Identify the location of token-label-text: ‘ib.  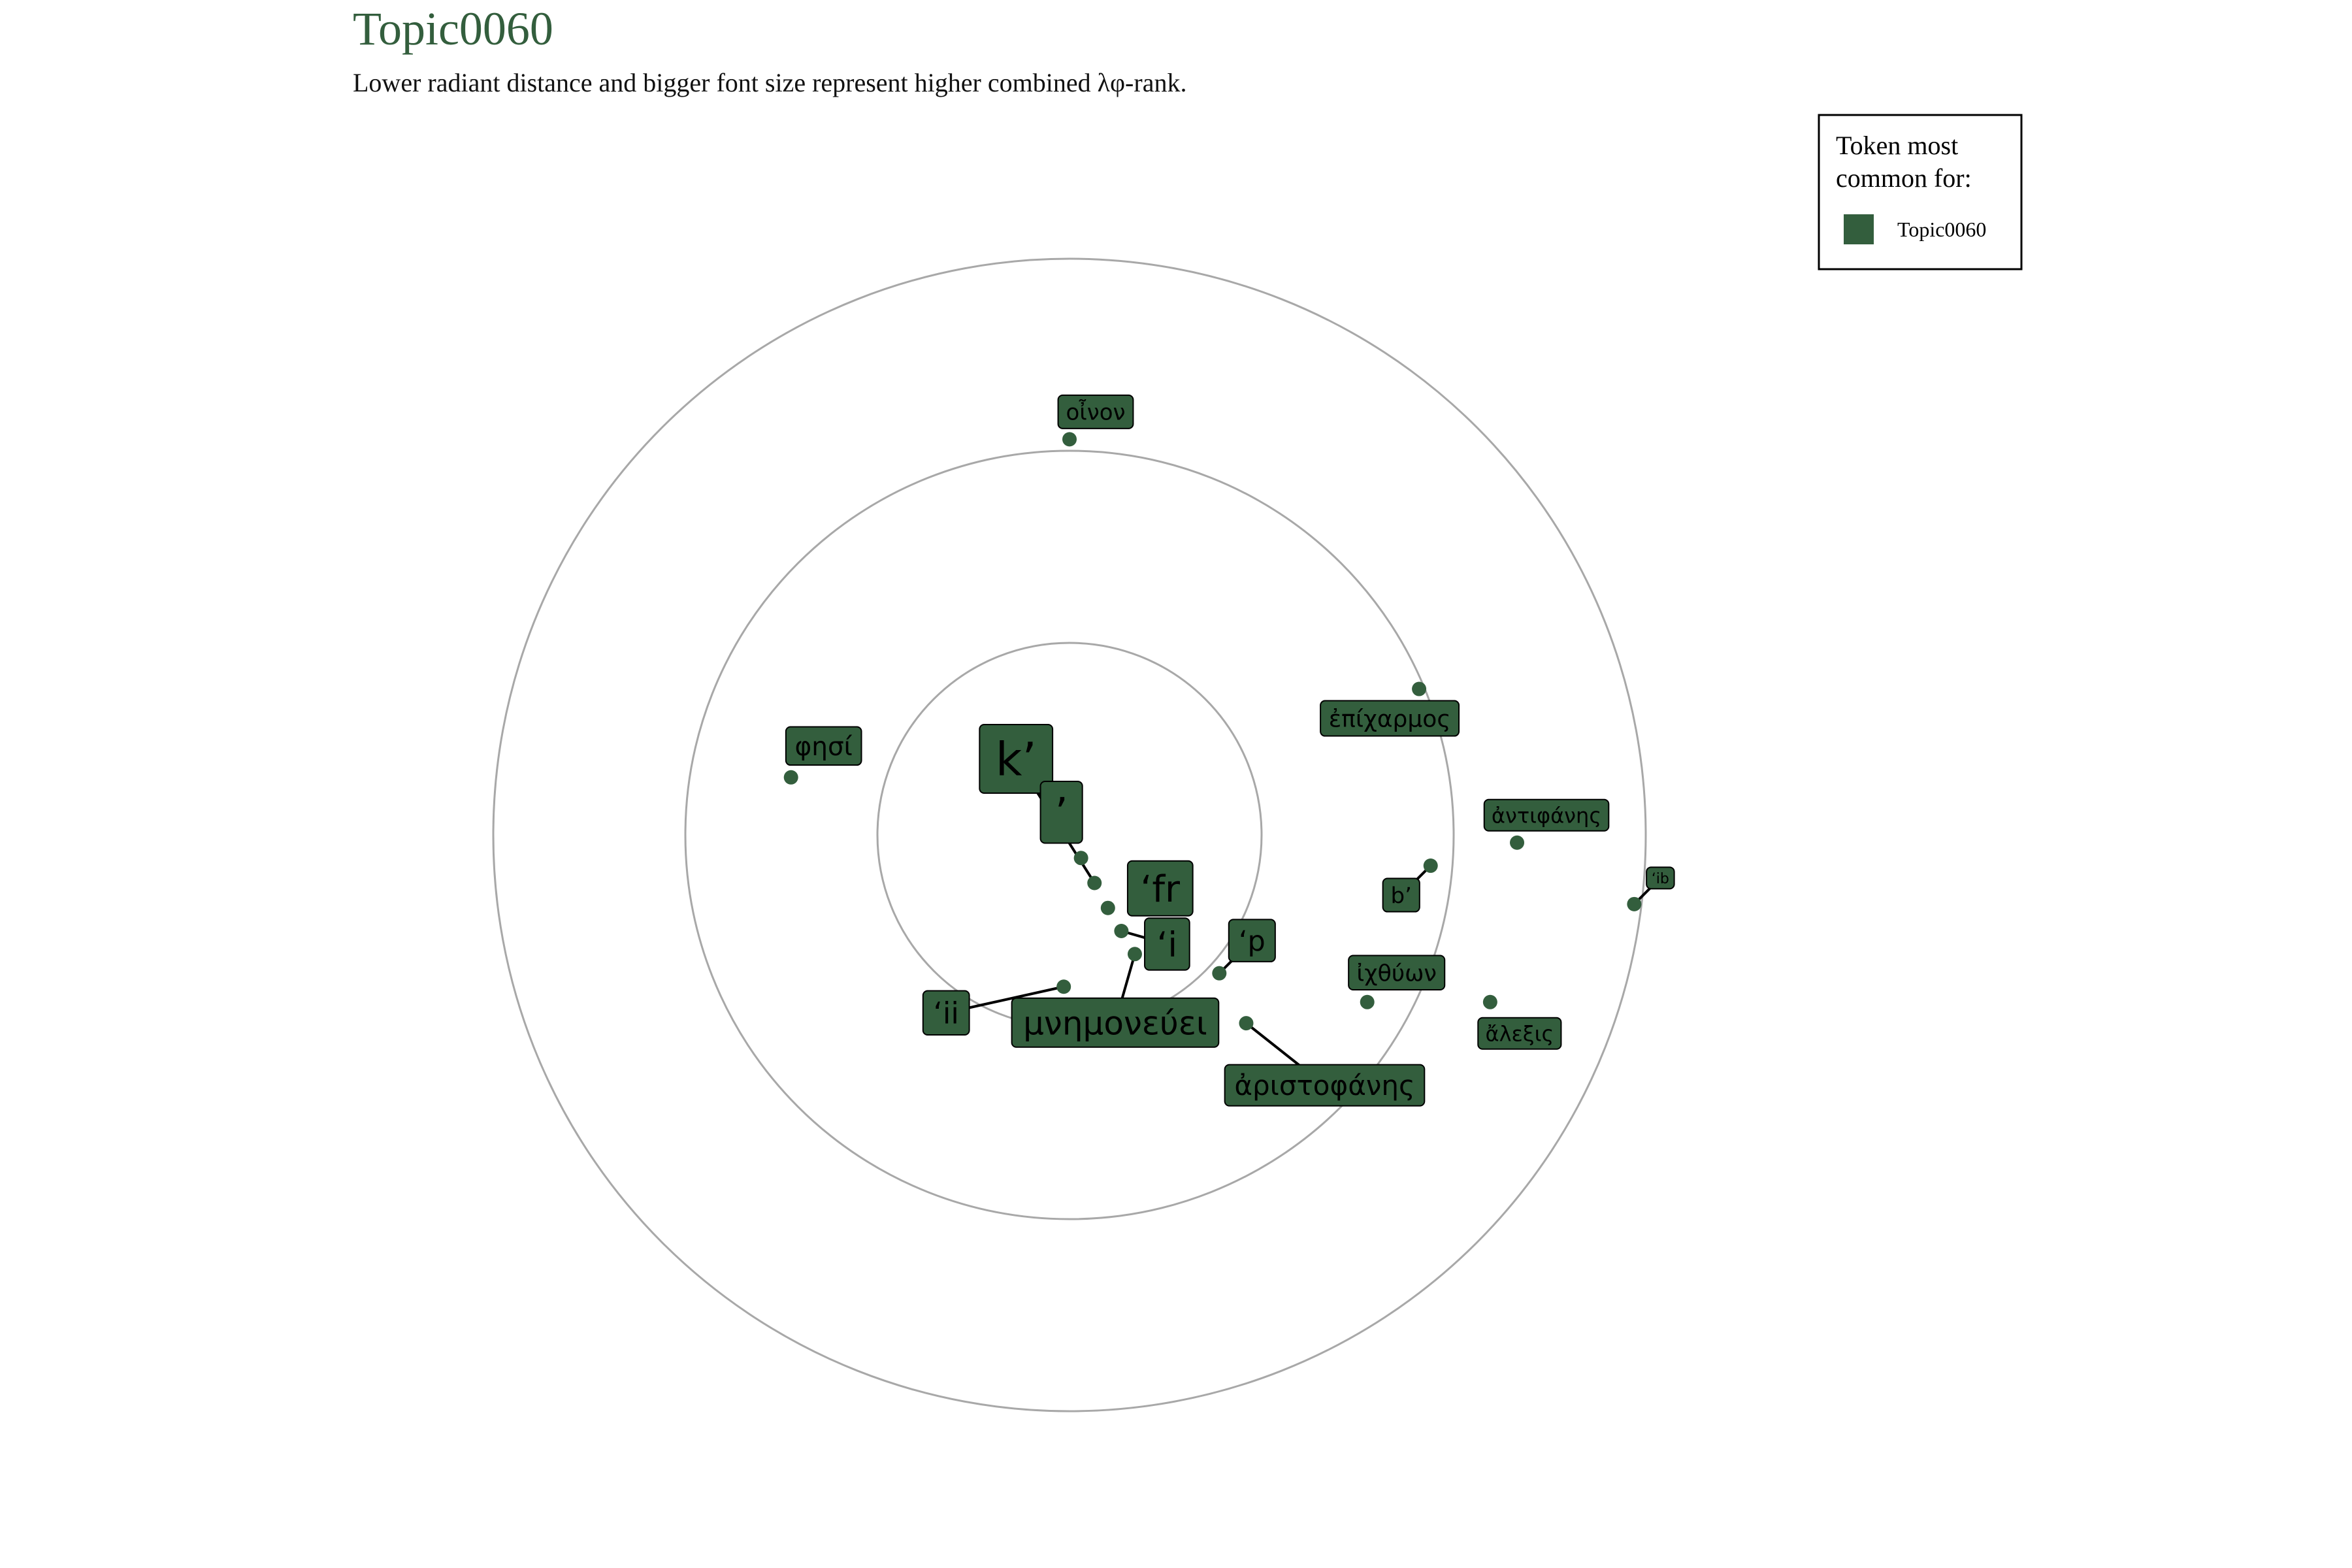
(1660, 879).